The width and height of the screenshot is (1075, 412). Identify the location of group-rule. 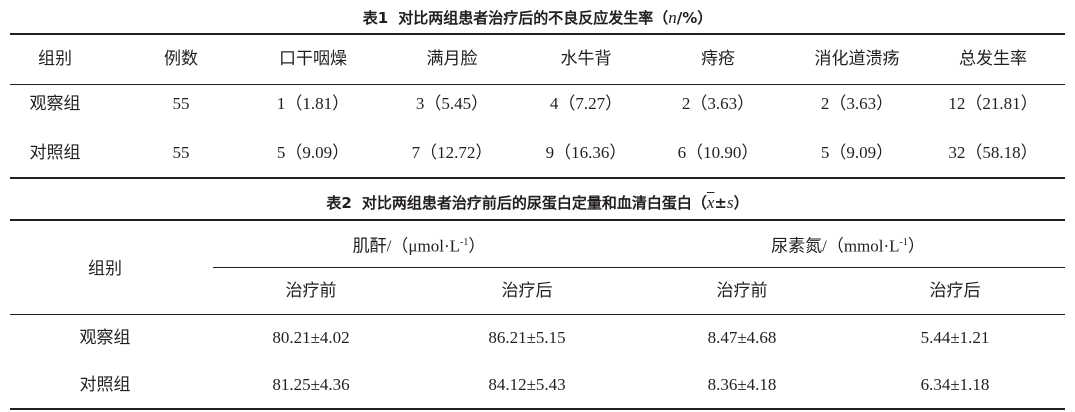
(639, 267).